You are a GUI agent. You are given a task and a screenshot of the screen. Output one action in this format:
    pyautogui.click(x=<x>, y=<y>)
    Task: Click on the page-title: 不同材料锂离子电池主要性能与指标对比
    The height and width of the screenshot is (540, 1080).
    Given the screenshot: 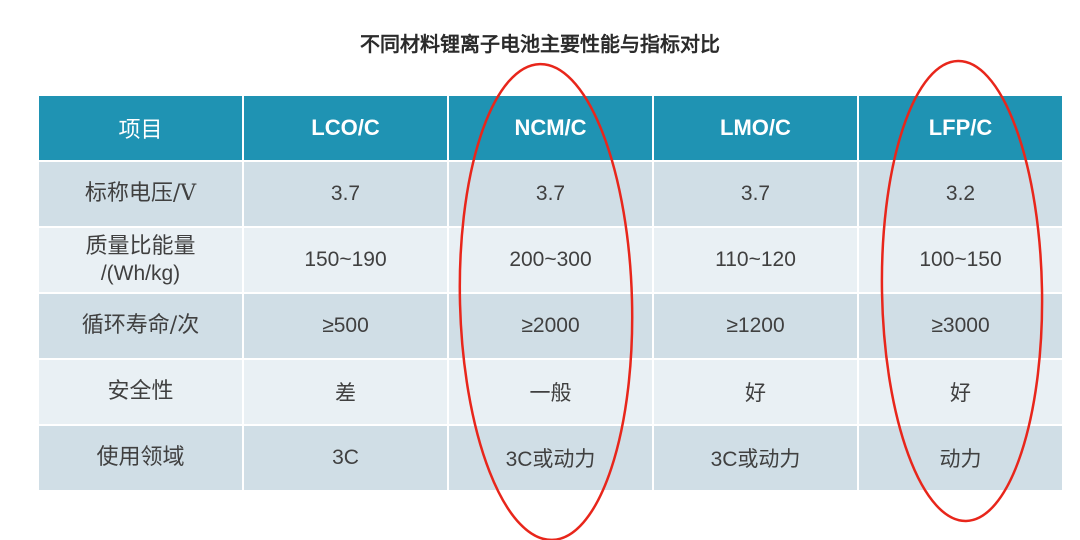 What is the action you would take?
    pyautogui.click(x=540, y=44)
    